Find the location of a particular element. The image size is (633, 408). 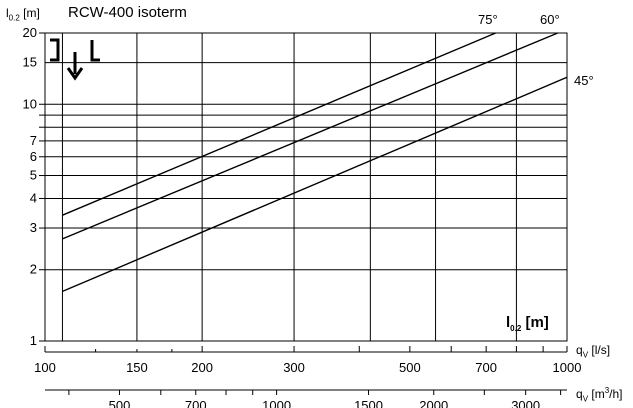

x-axis-2-tick-label: 500 is located at coordinates (120, 403).